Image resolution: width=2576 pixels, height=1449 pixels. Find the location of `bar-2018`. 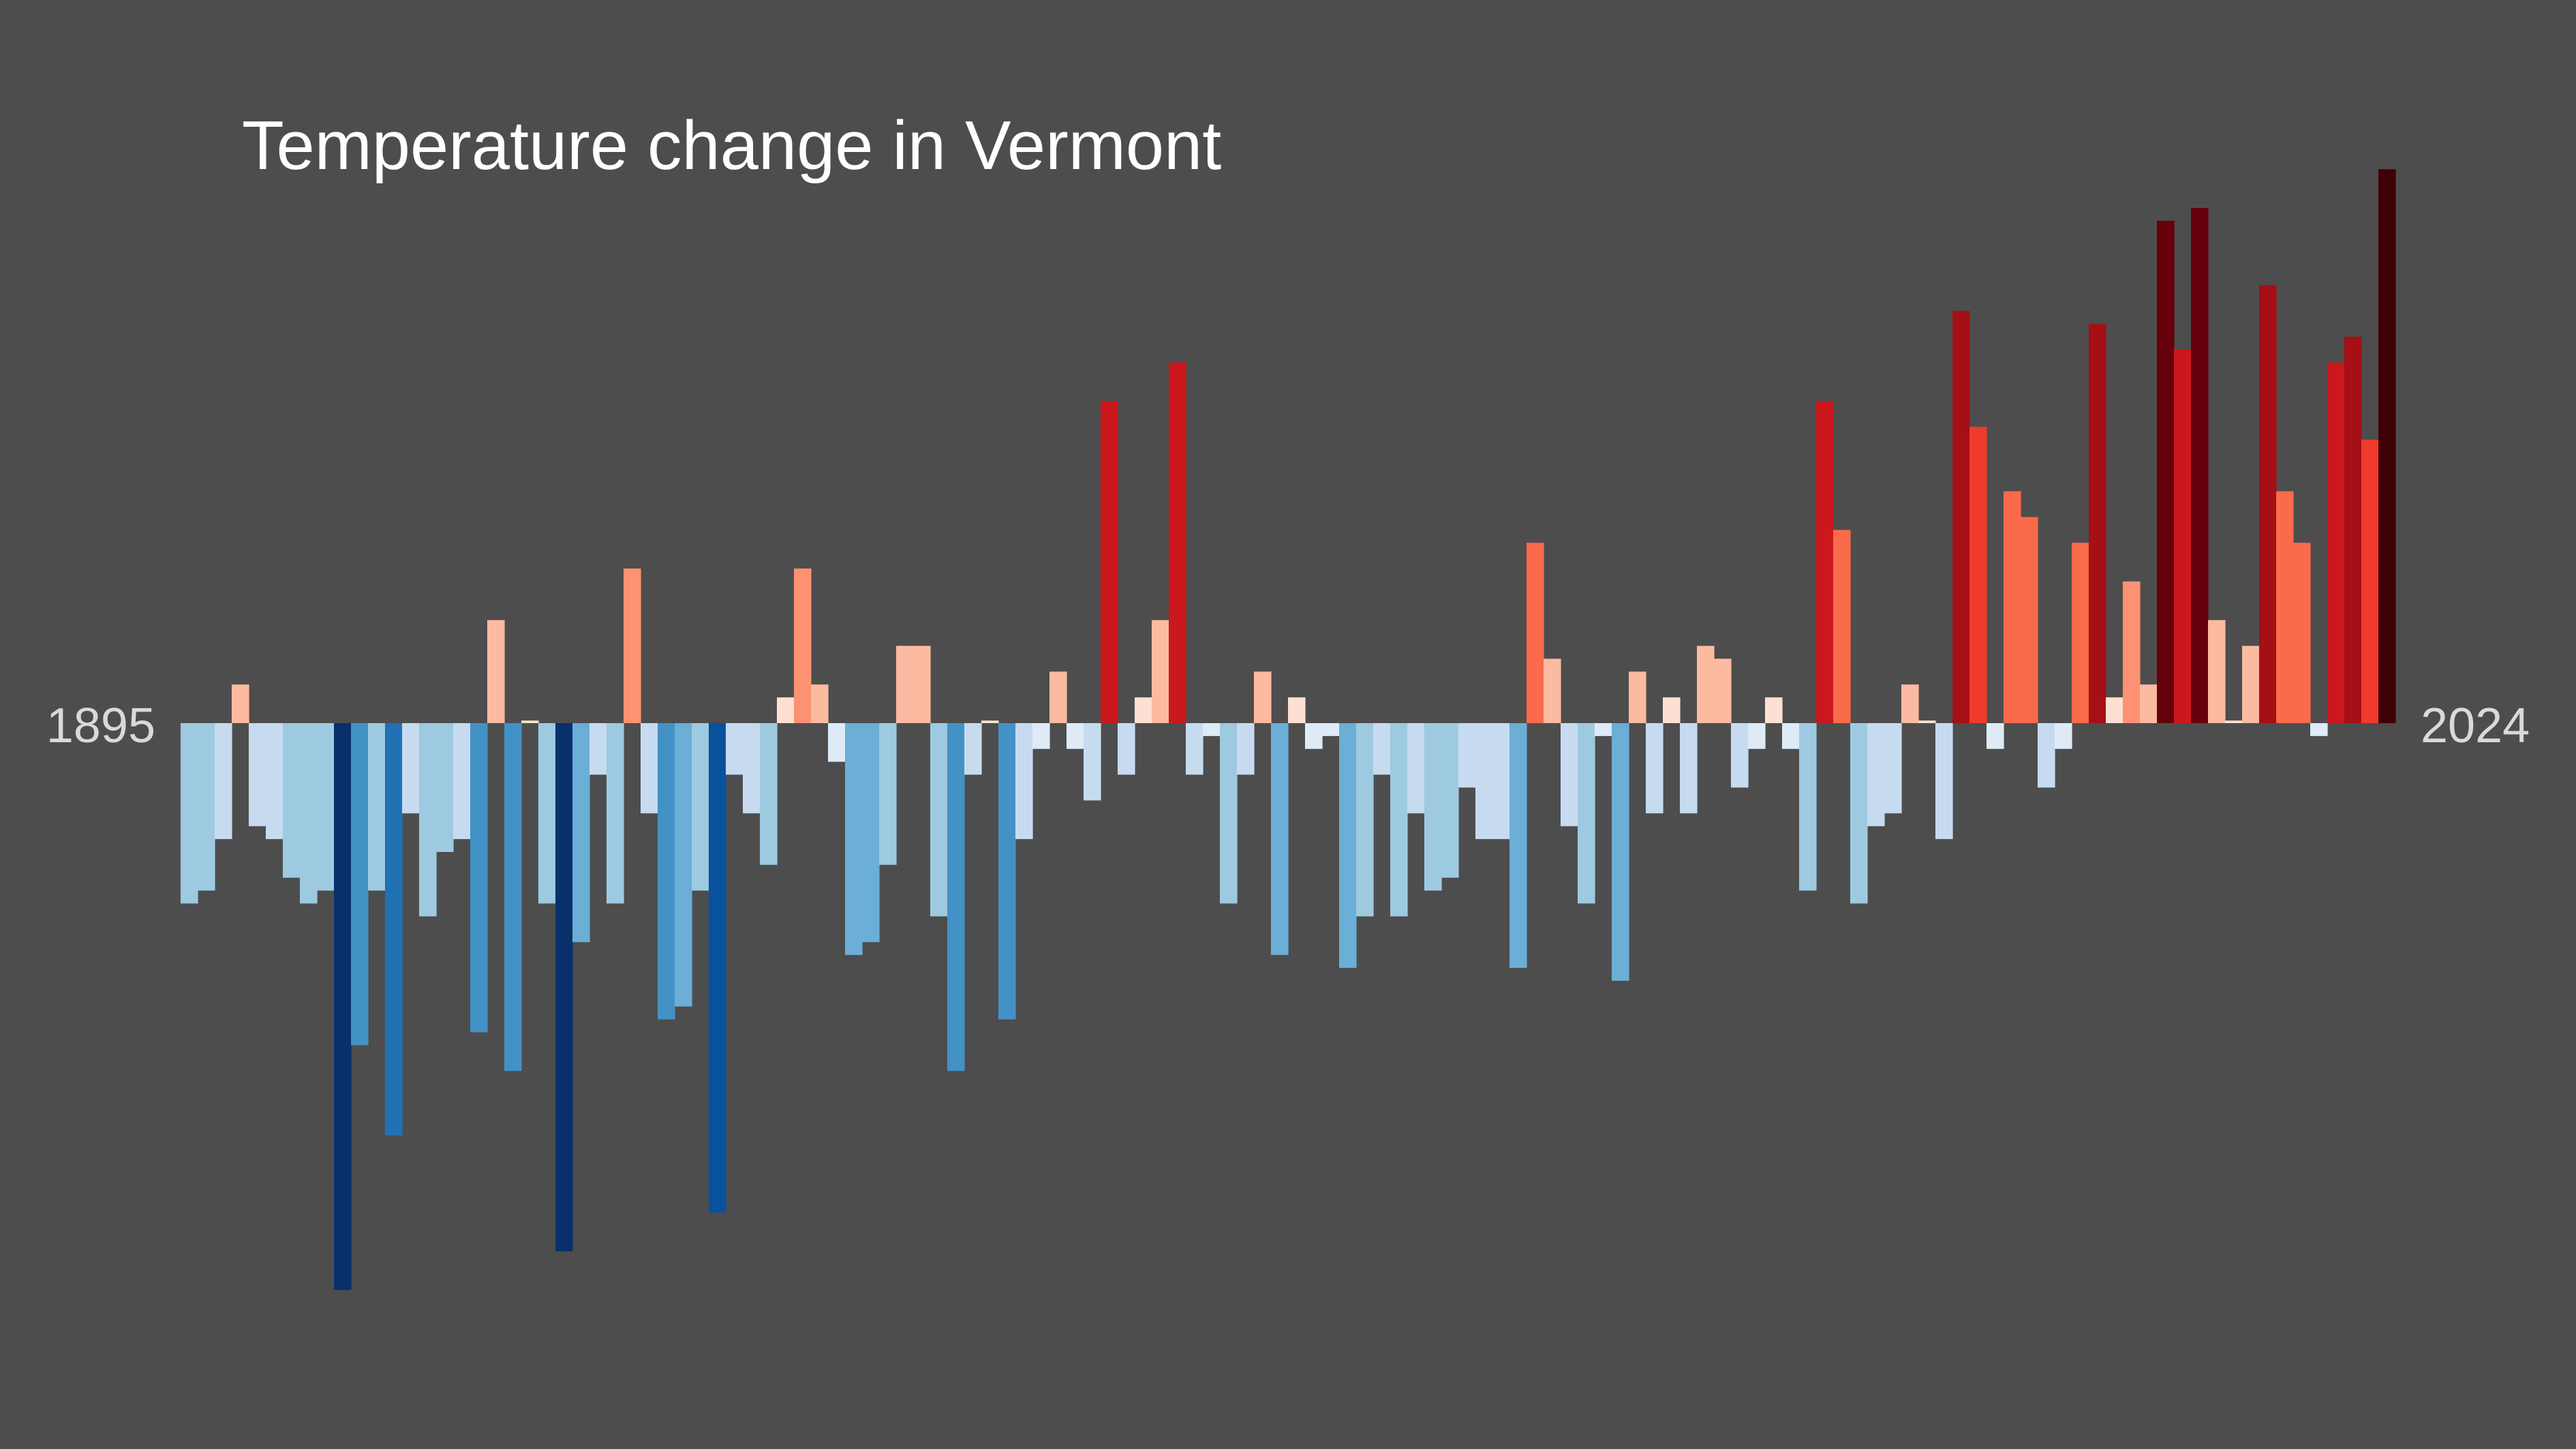

bar-2018 is located at coordinates (2285, 607).